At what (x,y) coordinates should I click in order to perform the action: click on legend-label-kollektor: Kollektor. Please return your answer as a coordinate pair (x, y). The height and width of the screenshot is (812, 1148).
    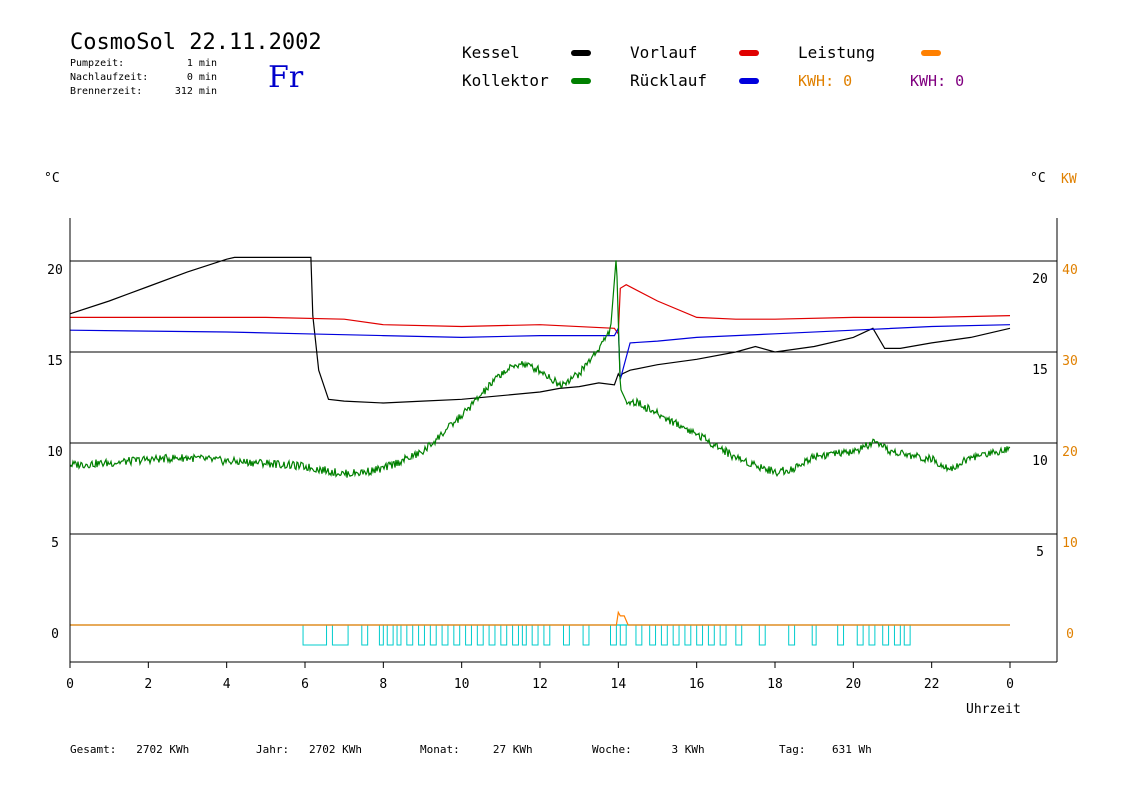
    Looking at the image, I should click on (505, 80).